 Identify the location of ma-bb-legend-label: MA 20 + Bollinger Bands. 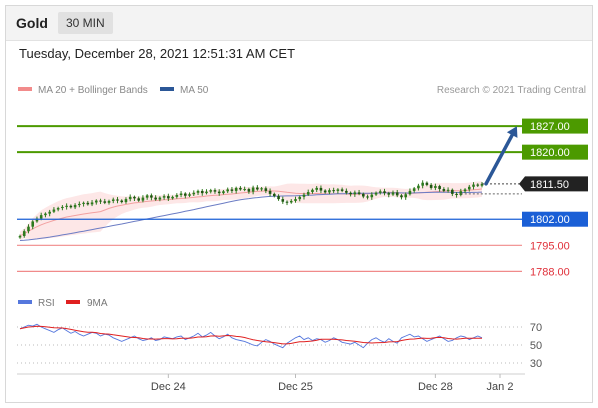
(93, 90).